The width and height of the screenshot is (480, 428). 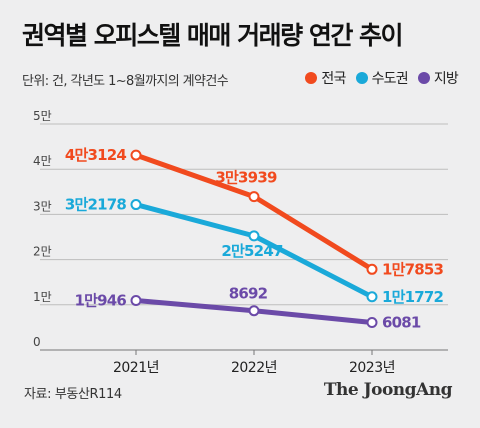 What do you see at coordinates (96, 205) in the screenshot?
I see `data-label: 3만2178` at bounding box center [96, 205].